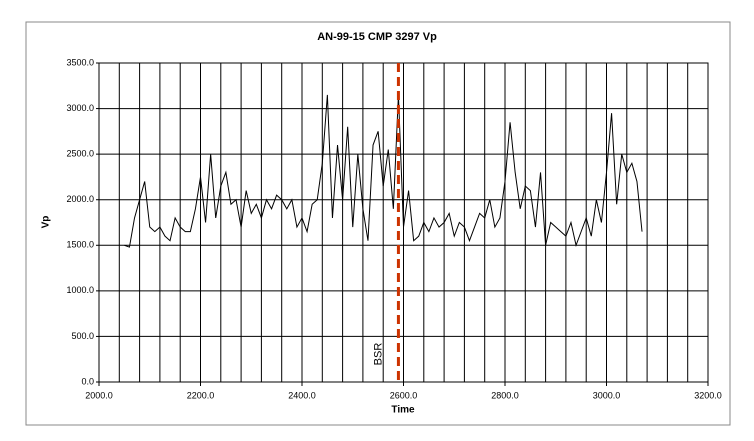  What do you see at coordinates (377, 37) in the screenshot?
I see `chart-title: AN-99-15 CMP 3297 Vp` at bounding box center [377, 37].